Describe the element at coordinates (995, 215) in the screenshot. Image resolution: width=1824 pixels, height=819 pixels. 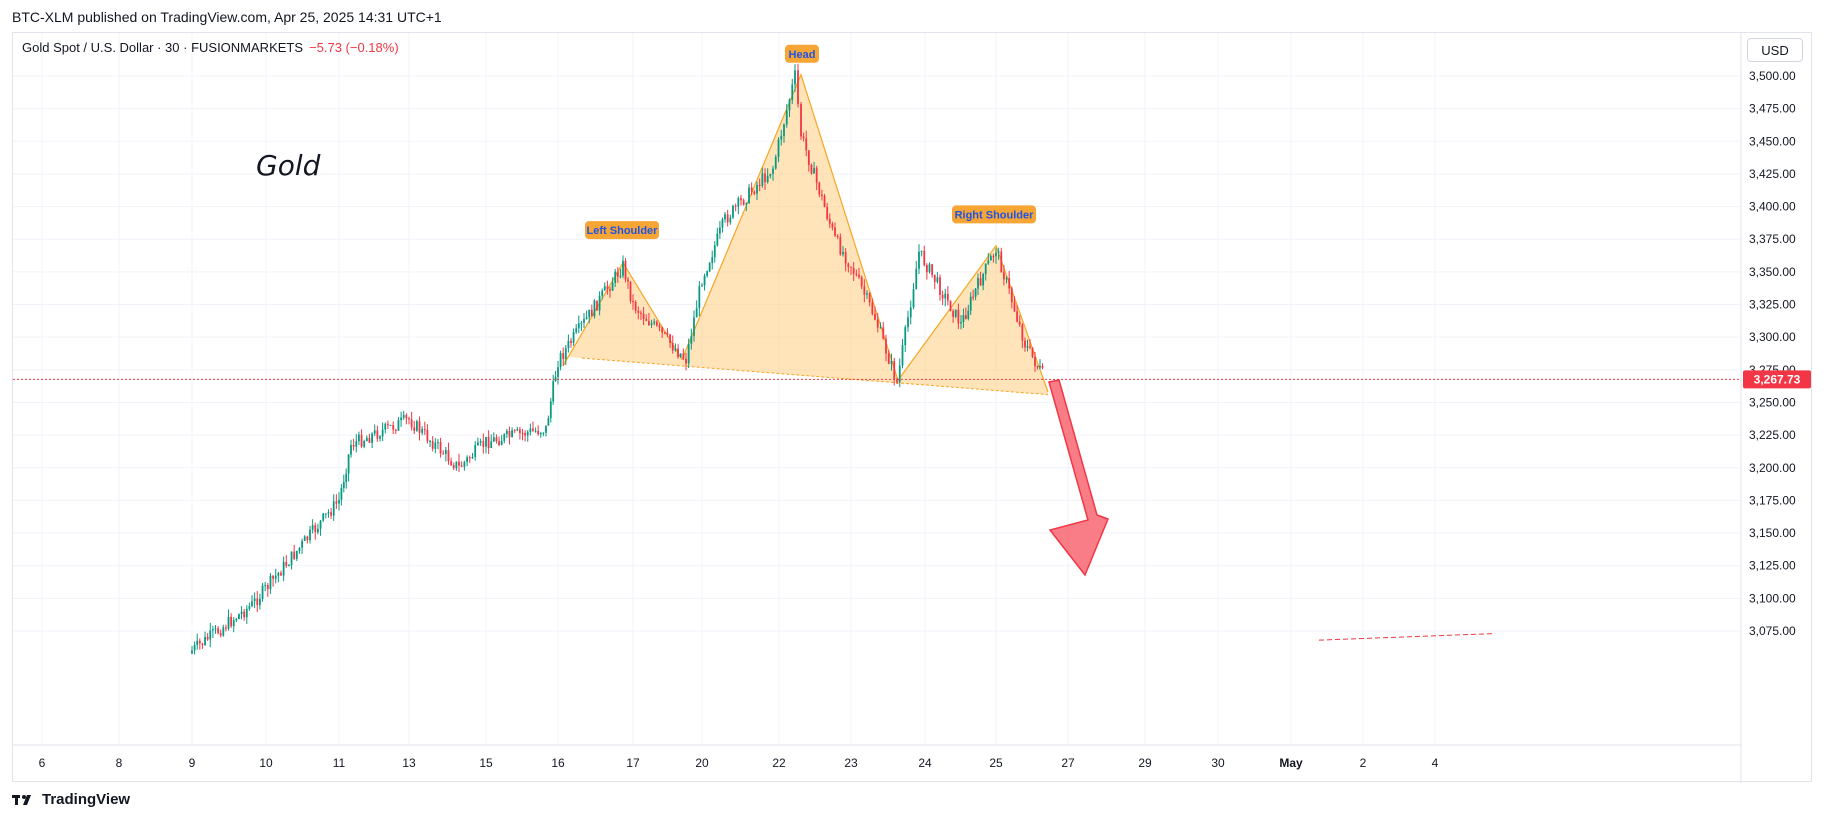
I see `pattern-label-text: Right Shoulder` at that location.